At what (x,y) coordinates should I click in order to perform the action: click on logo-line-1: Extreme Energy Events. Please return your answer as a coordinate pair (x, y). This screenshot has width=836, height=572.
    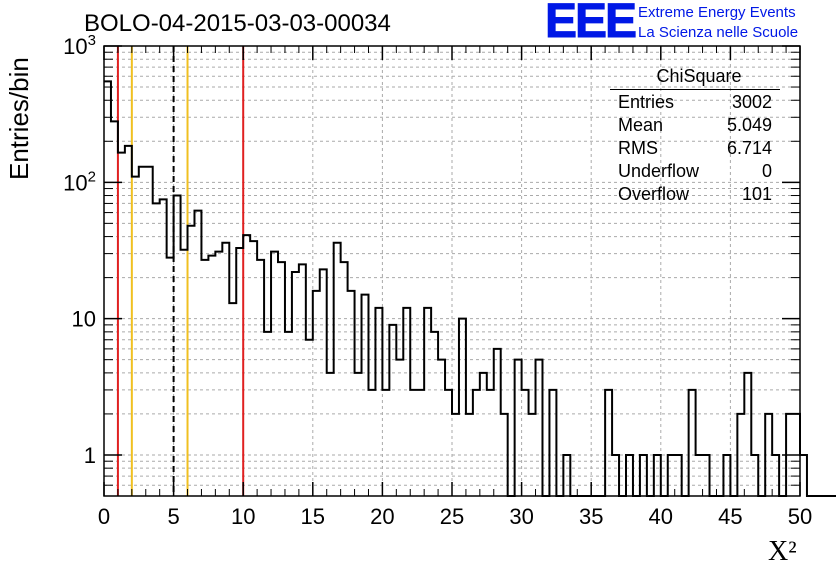
    Looking at the image, I should click on (717, 12).